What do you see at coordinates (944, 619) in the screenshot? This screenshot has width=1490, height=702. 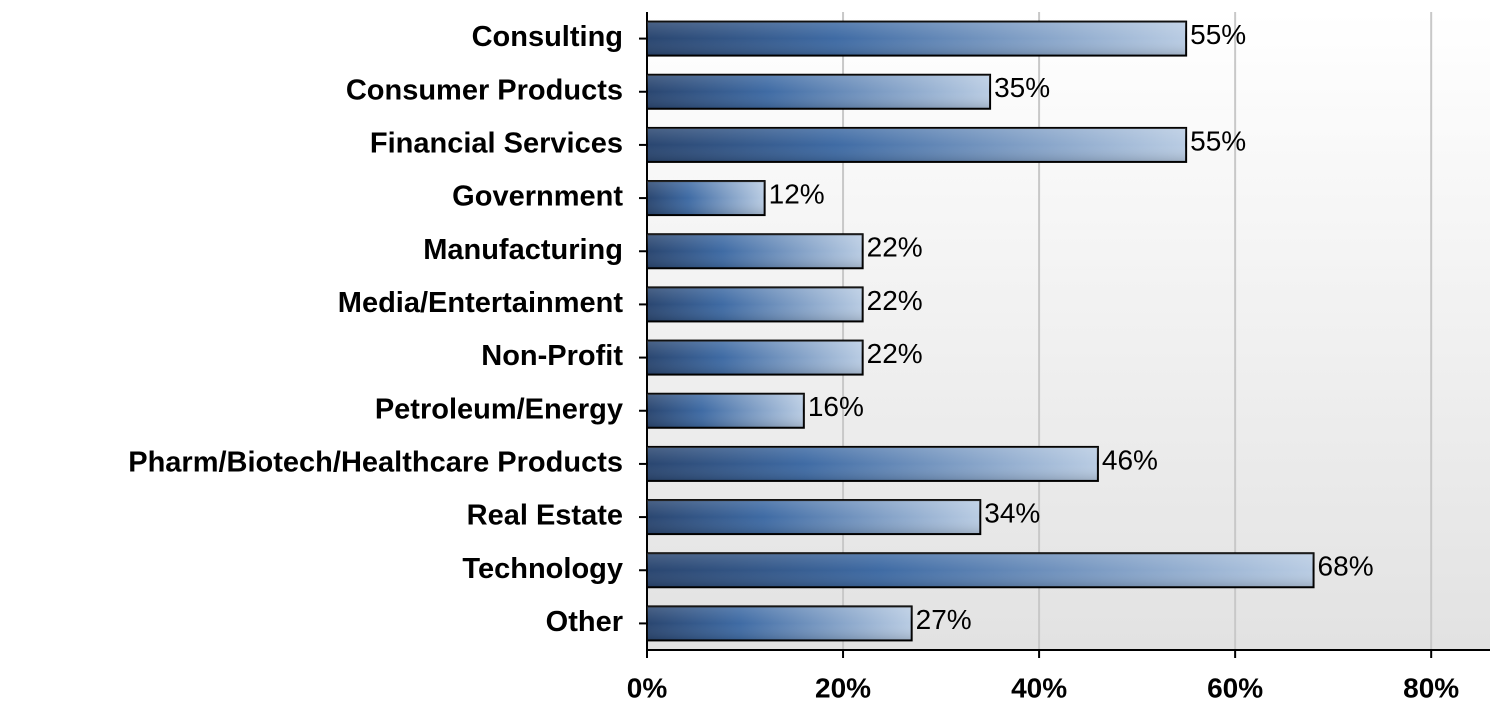 I see `value-label: 27%` at bounding box center [944, 619].